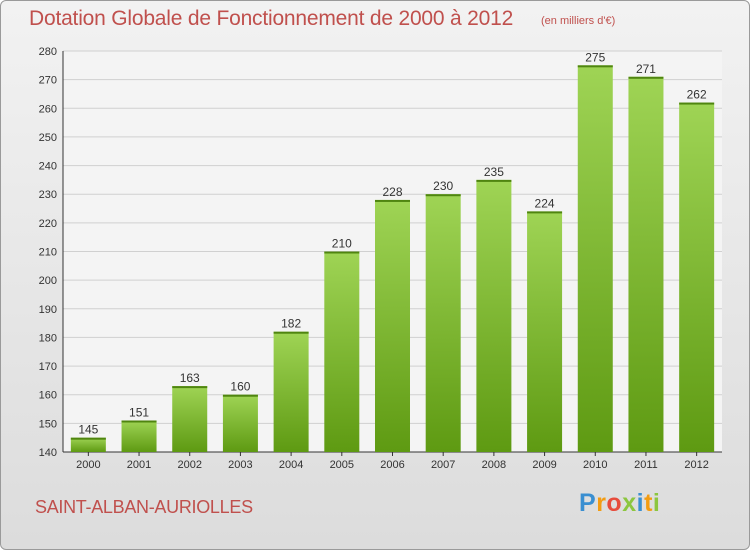 The height and width of the screenshot is (550, 750). Describe the element at coordinates (342, 465) in the screenshot. I see `x-tick-label: 2005` at that location.